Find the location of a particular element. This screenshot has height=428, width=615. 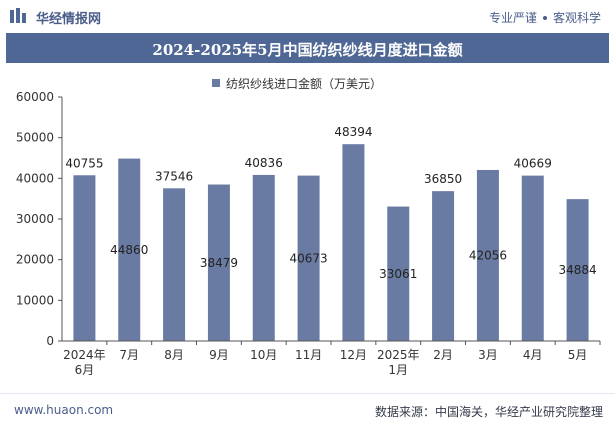

x-tick-label: 7月 is located at coordinates (129, 355).